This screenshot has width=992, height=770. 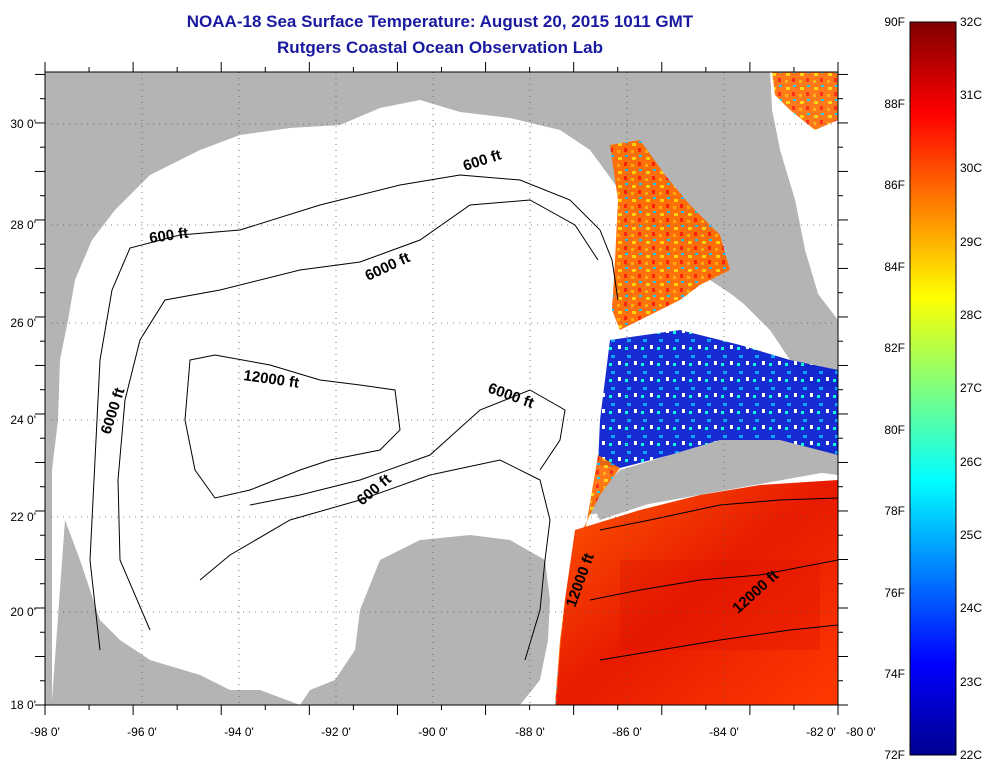 I want to click on lon-tick-label: -86 0', so click(x=627, y=732).